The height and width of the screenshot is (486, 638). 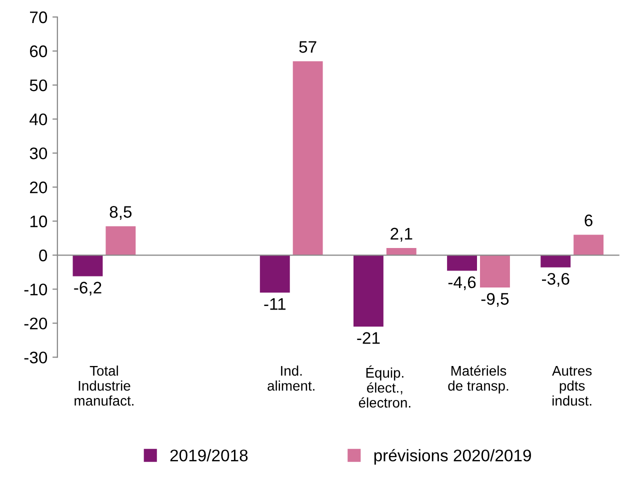 What do you see at coordinates (43, 256) in the screenshot?
I see `y-tick-label: 0` at bounding box center [43, 256].